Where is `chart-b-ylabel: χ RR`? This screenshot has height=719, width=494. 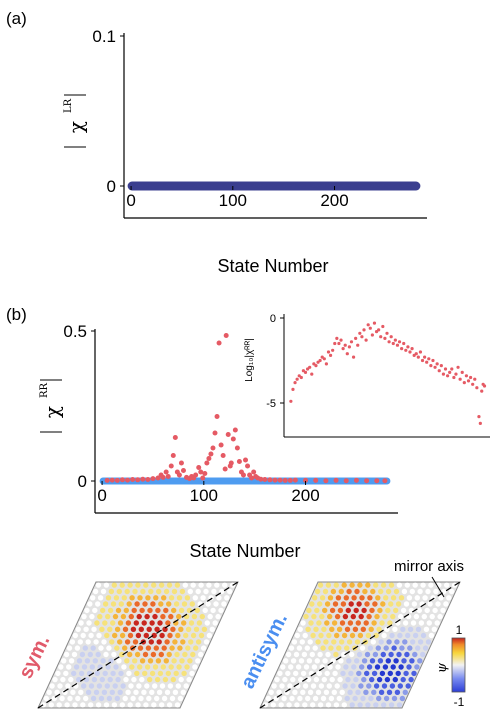
chart-b-ylabel: χ RR is located at coordinates (51, 406).